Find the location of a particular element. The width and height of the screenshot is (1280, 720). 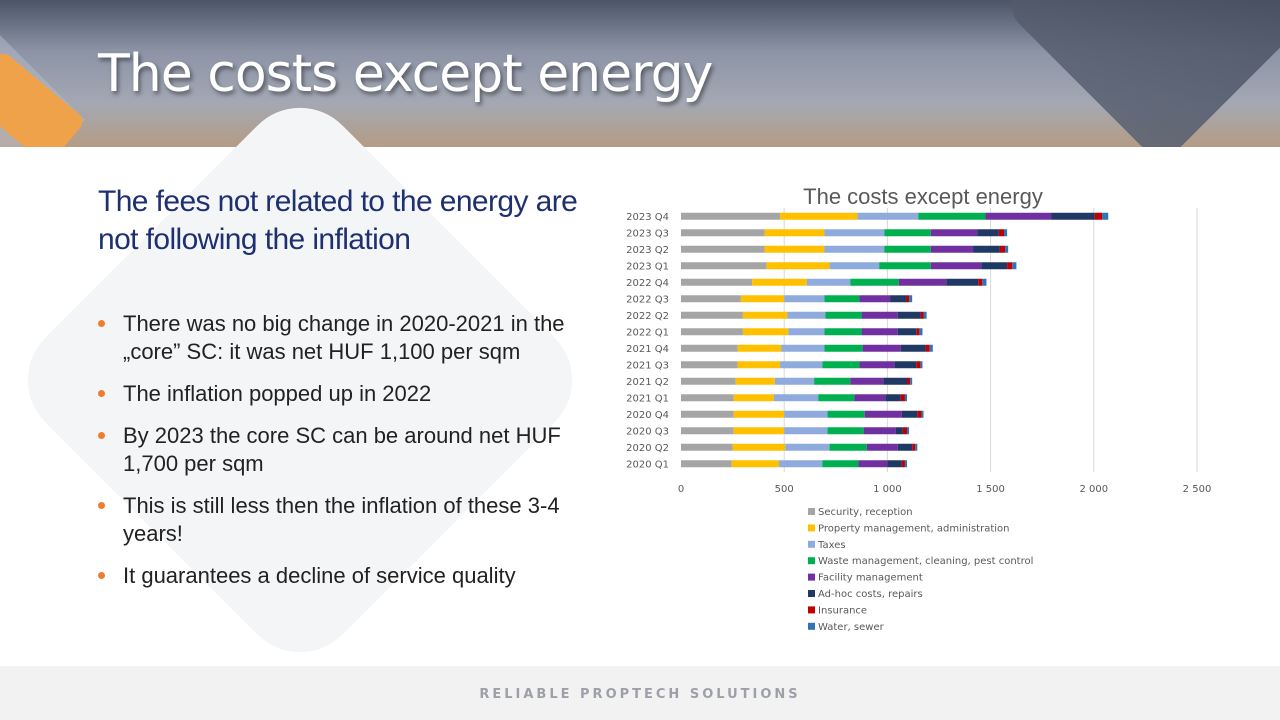

y-tick-label: 2022 Q2 is located at coordinates (647, 316).